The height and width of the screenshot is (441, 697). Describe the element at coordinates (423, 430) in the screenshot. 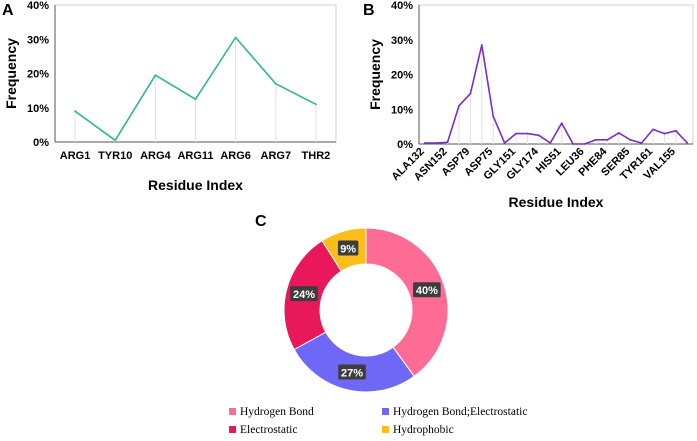

I see `legend-label: Hydrophobic` at that location.